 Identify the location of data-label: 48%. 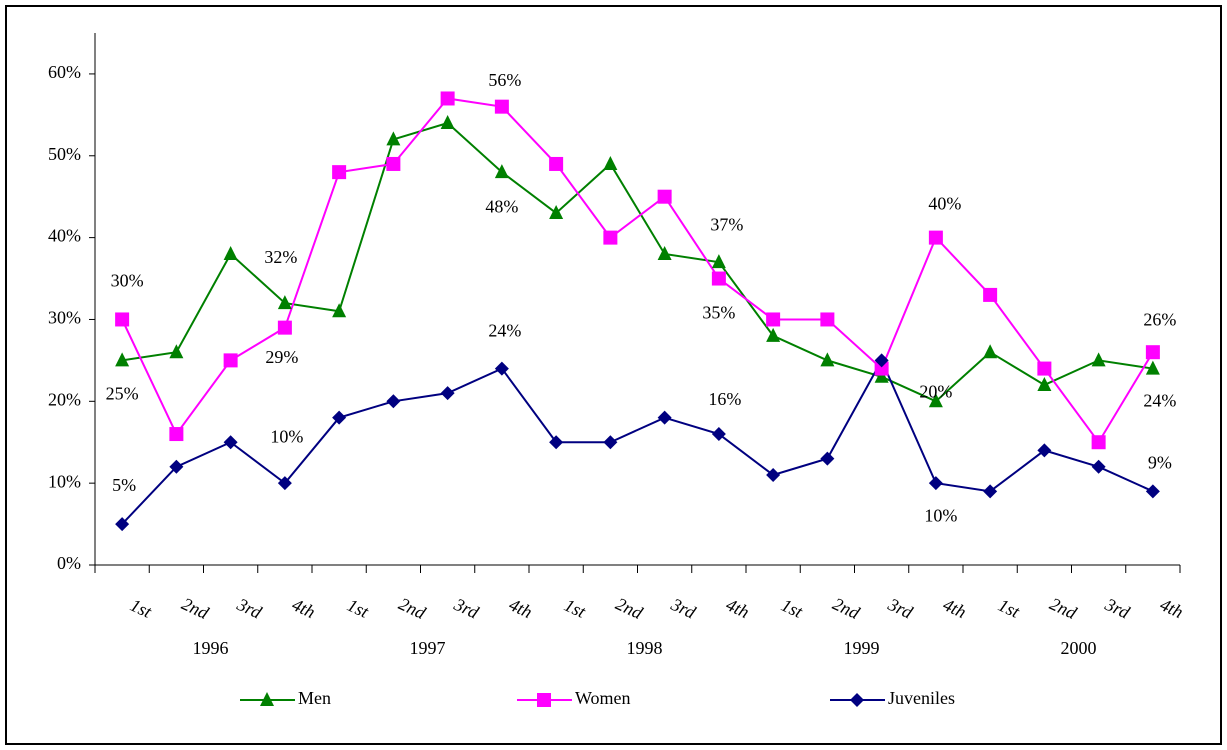
(501, 206).